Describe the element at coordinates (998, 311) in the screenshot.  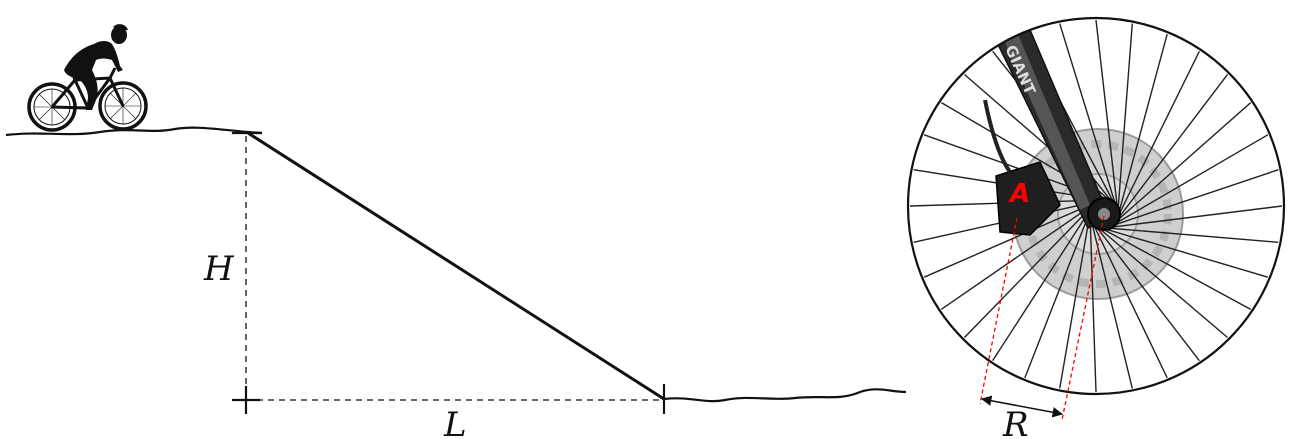
I see `radius-line-a` at that location.